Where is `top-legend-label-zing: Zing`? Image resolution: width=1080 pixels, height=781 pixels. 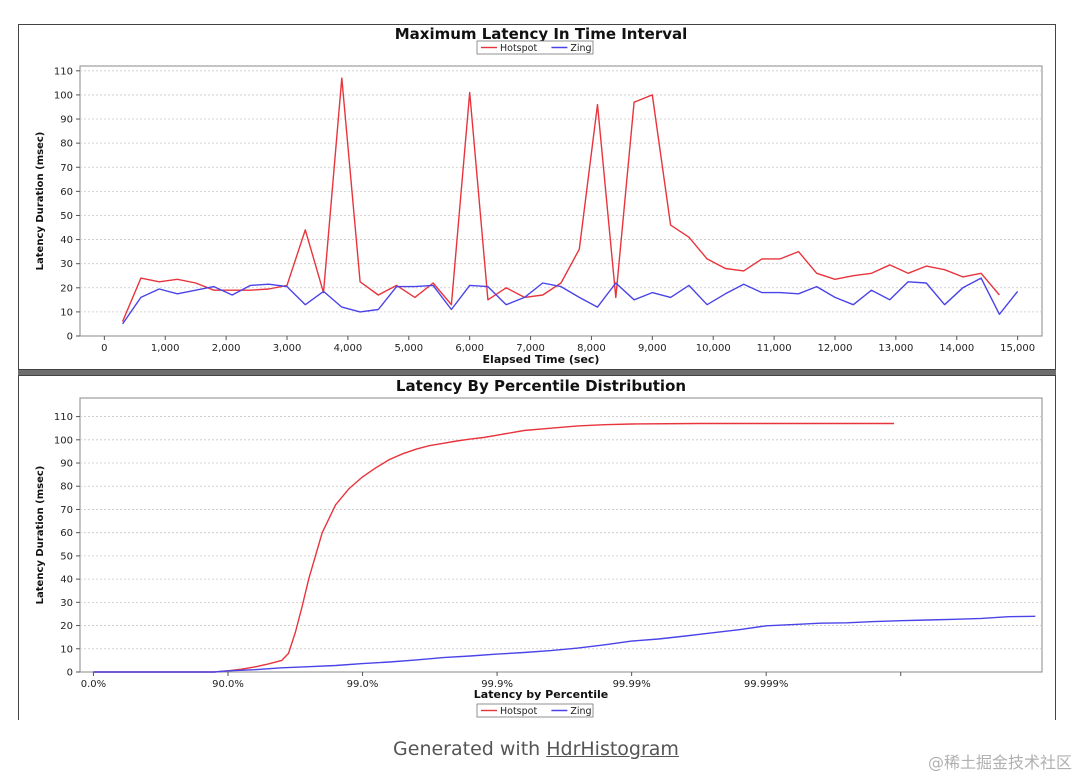 top-legend-label-zing: Zing is located at coordinates (580, 48).